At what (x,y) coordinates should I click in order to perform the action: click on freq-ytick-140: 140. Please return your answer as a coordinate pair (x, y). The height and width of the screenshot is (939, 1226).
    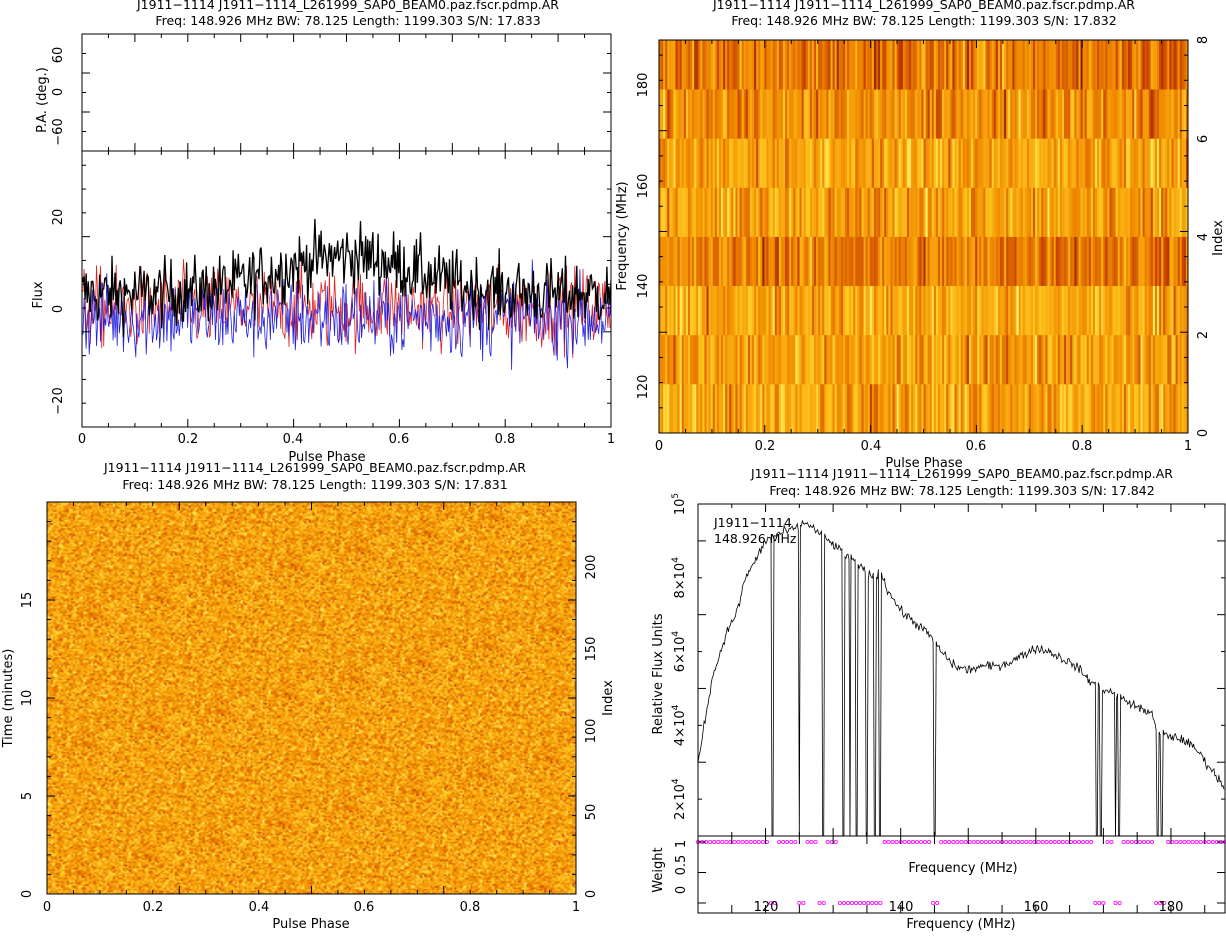
    Looking at the image, I should click on (643, 286).